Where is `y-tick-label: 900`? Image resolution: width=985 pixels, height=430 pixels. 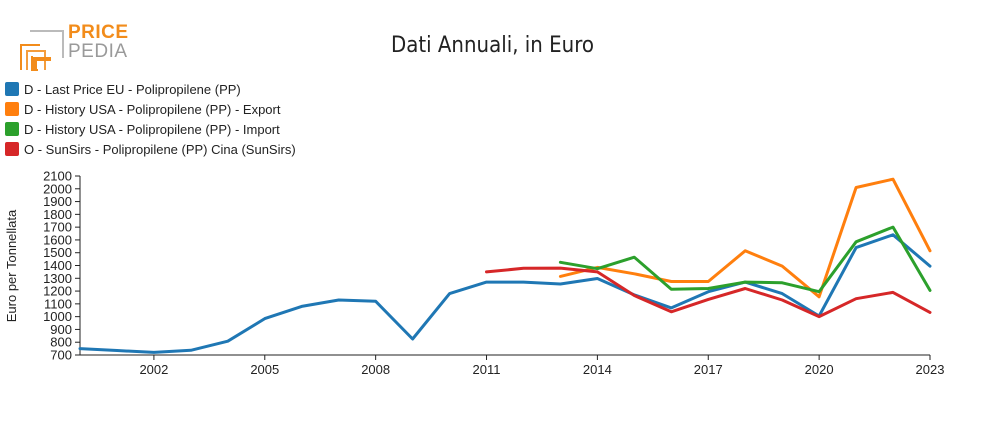 y-tick-label: 900 is located at coordinates (61, 329).